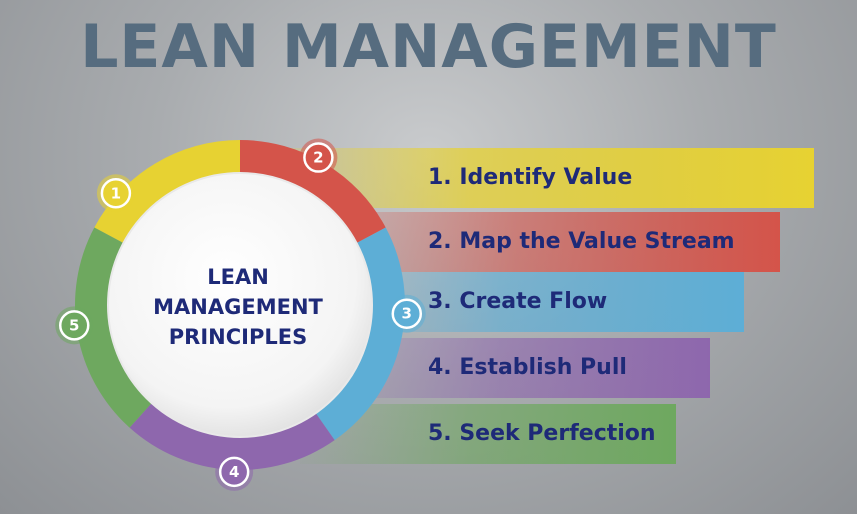 The height and width of the screenshot is (514, 857). I want to click on number-badge-1: 1, so click(115, 193).